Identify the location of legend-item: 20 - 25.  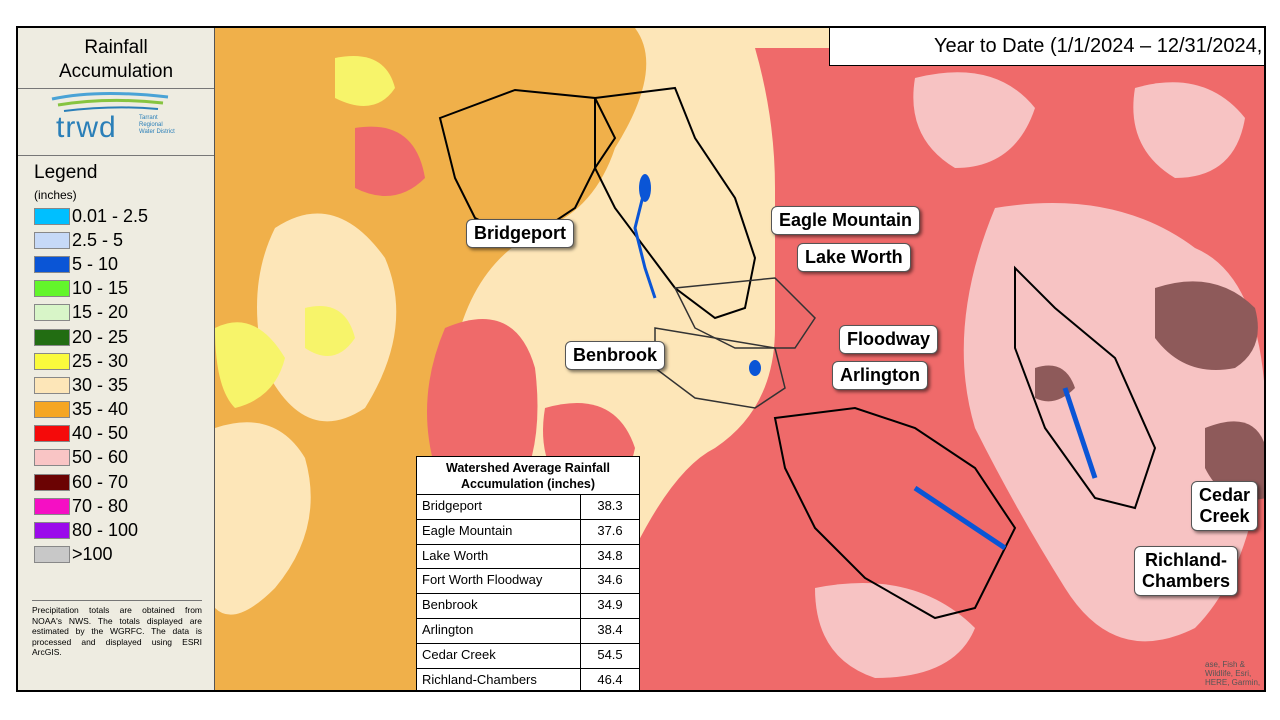
(124, 337).